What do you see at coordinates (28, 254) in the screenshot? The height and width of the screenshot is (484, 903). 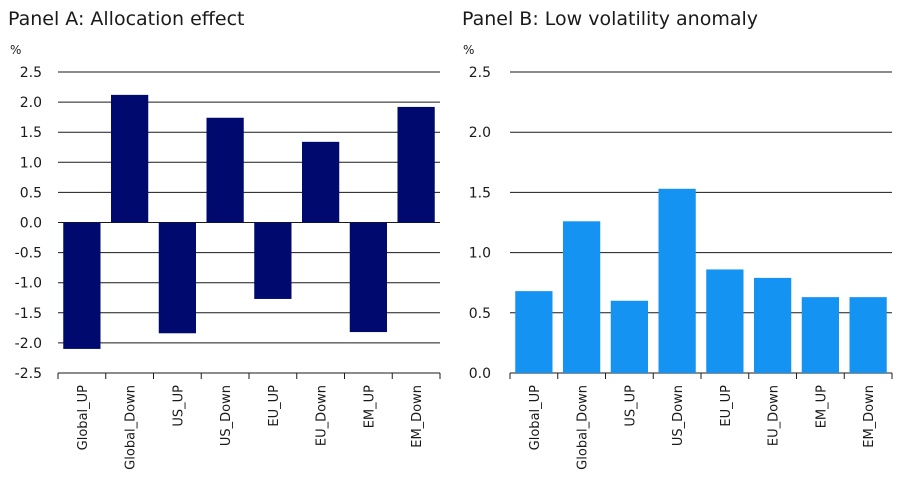 I see `panel-a-y-tick-label: -0.5` at bounding box center [28, 254].